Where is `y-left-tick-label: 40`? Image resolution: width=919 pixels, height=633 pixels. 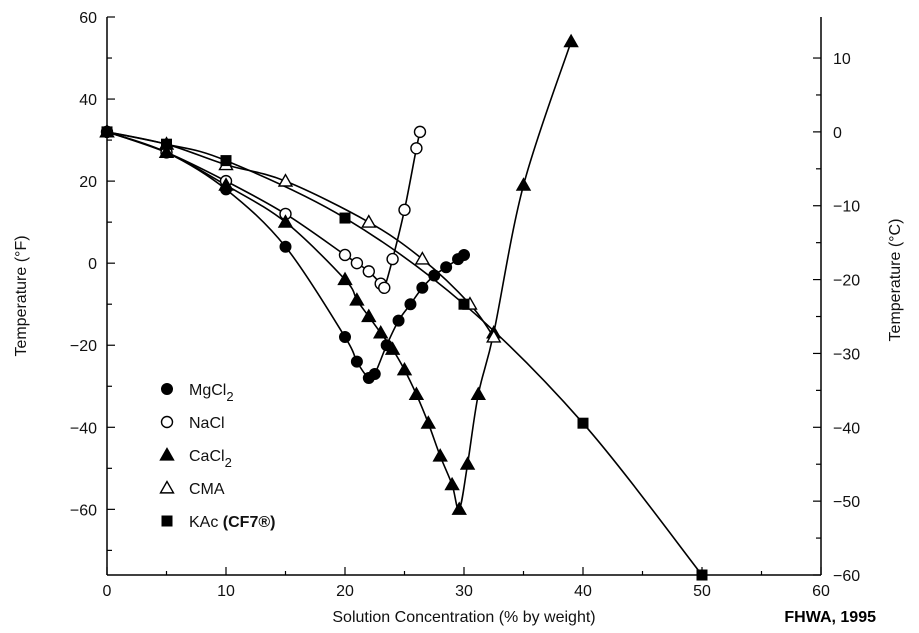
y-left-tick-label: 40 is located at coordinates (88, 100).